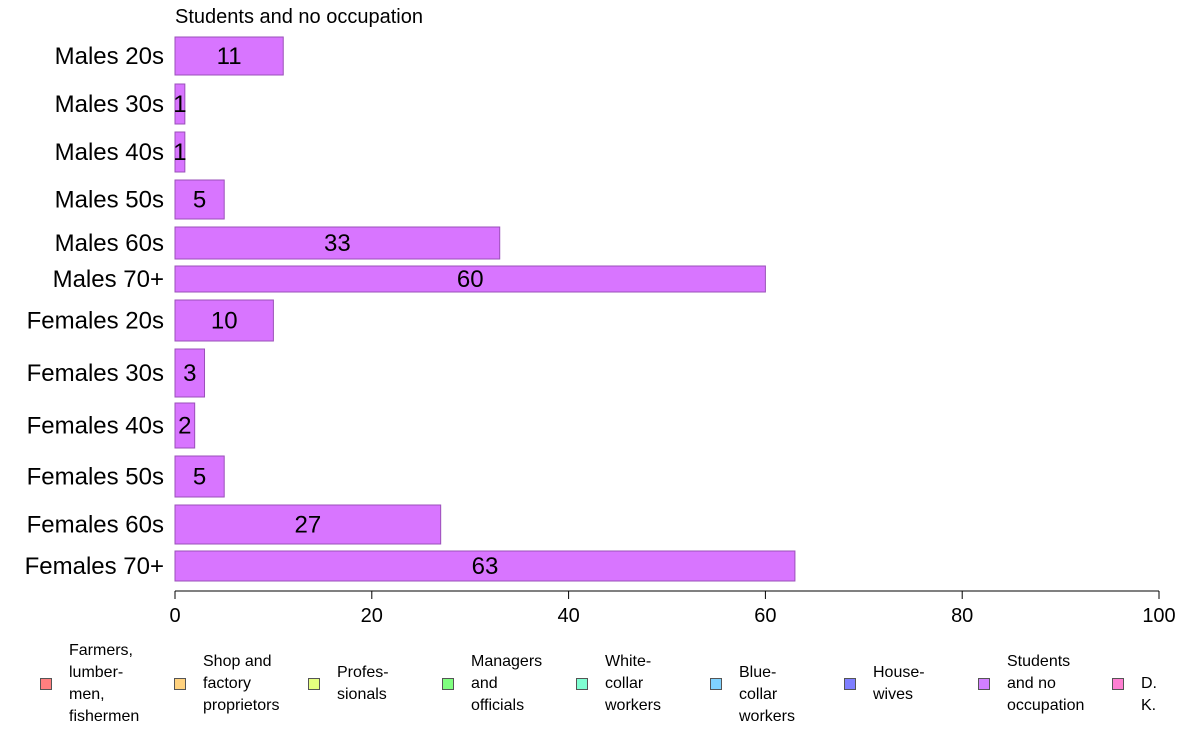  I want to click on legend-label: Profes- sionals, so click(363, 683).